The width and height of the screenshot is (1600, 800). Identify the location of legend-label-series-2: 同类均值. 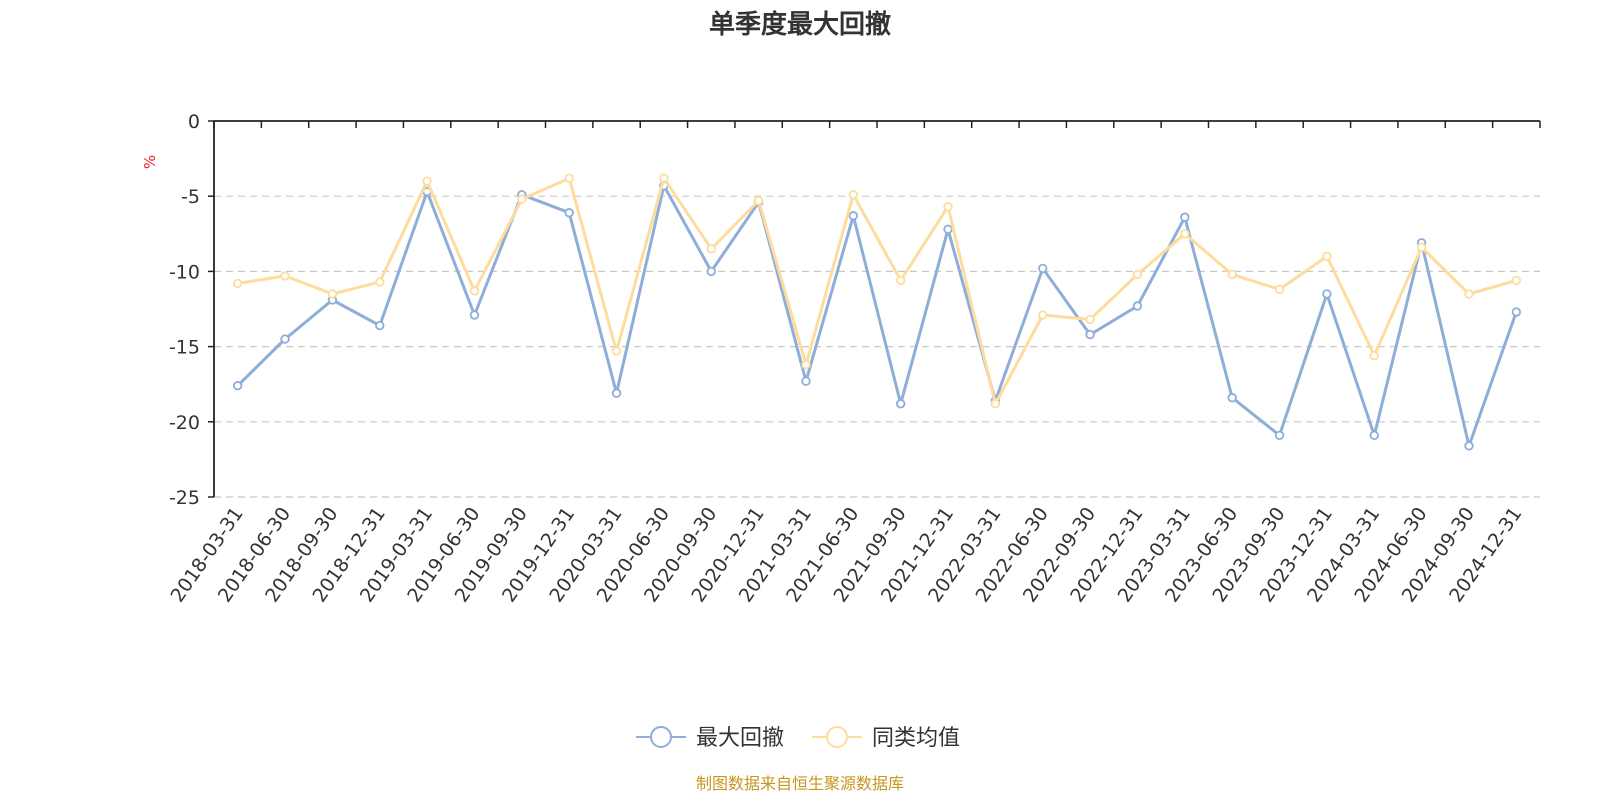
(916, 738).